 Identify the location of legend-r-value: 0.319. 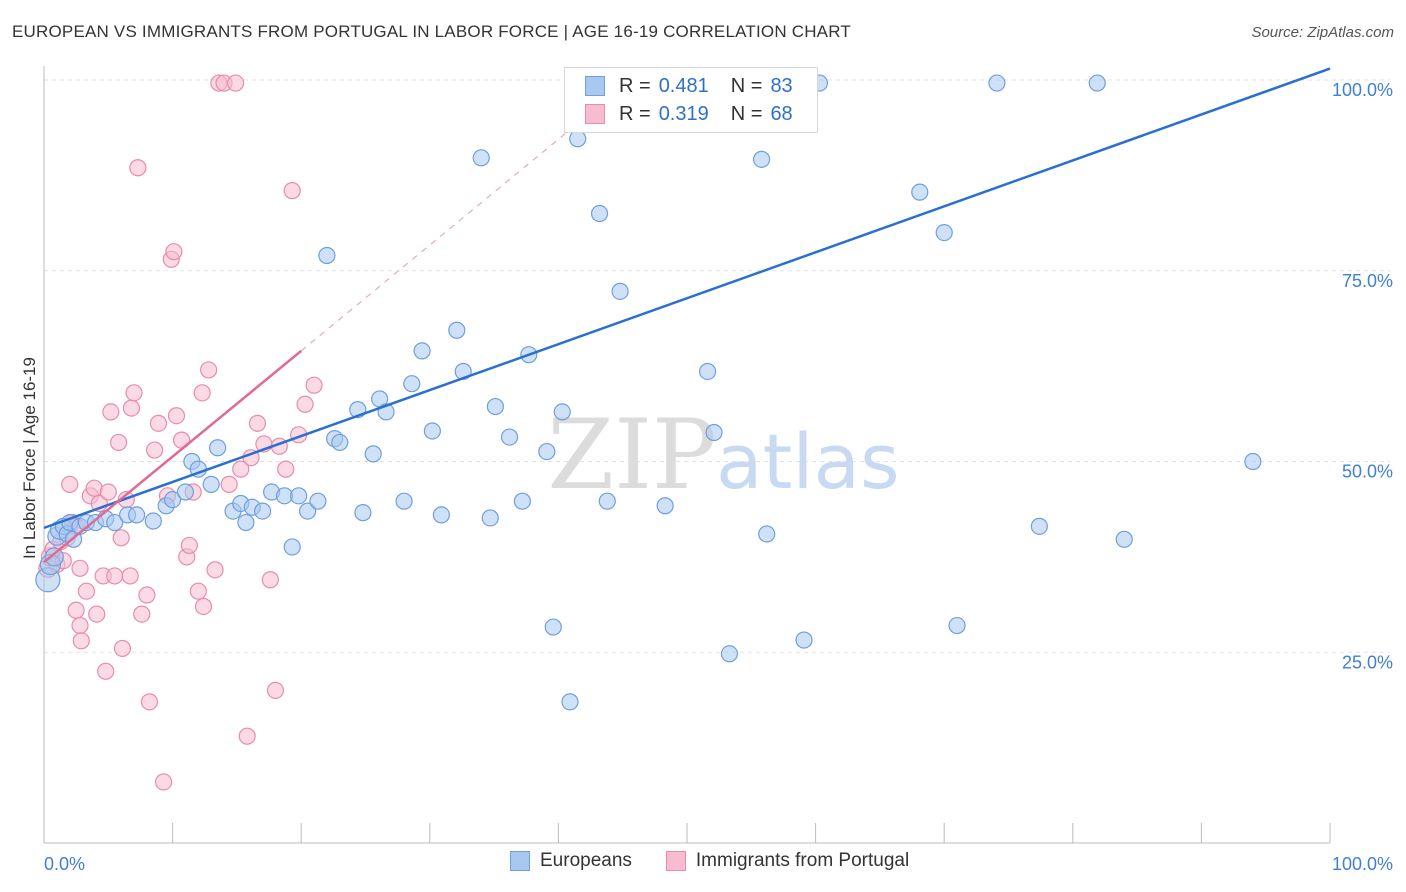
(683, 113).